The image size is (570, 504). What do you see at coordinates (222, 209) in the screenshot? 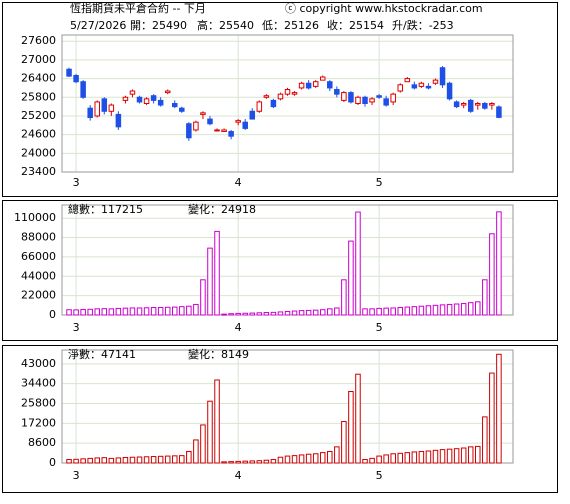
I see `panel-label: 變化：24918` at bounding box center [222, 209].